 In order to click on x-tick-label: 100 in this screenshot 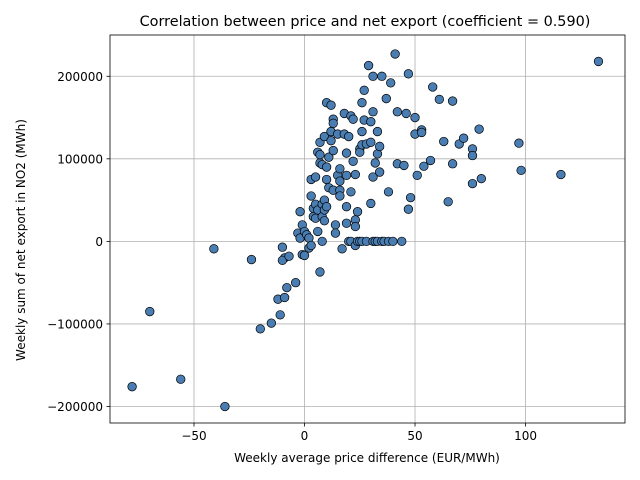, I will do `click(525, 436)`.